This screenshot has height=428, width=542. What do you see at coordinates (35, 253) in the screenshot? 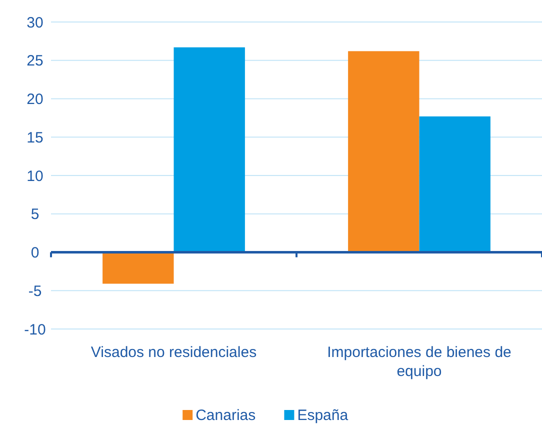
I see `y-tick-label: 0` at bounding box center [35, 253].